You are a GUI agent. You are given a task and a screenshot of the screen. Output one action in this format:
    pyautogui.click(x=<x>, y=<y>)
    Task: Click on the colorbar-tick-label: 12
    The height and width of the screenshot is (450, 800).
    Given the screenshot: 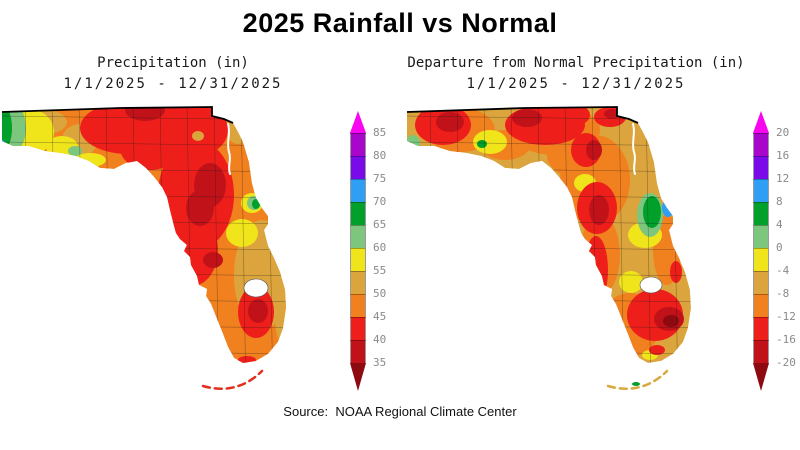 What is the action you would take?
    pyautogui.click(x=783, y=178)
    